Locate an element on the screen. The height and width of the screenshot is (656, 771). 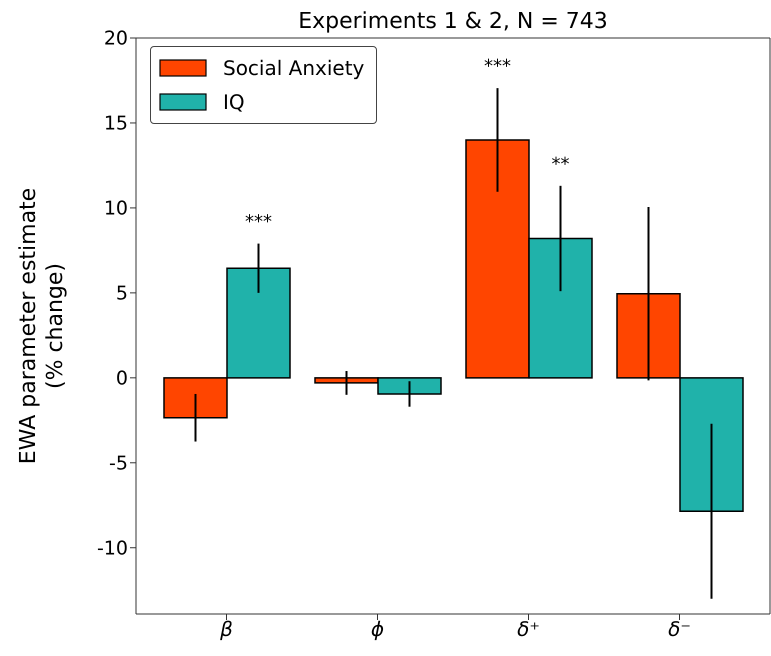
x-tick-label: β is located at coordinates (226, 629).